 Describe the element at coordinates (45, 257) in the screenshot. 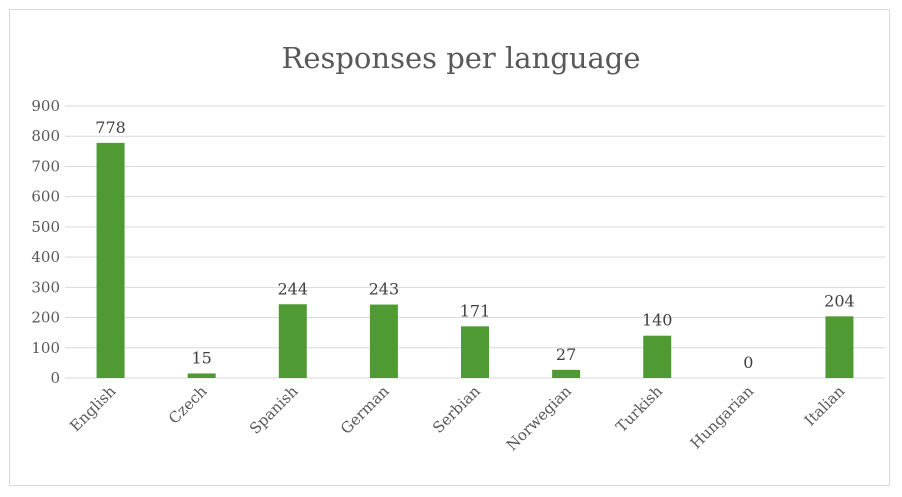

I see `y-tick-label-400: 400` at that location.